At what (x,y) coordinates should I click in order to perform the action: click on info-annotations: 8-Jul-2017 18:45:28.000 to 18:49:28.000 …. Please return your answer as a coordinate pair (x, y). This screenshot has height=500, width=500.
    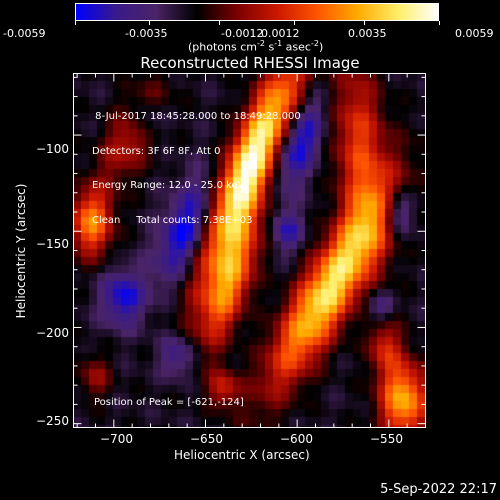
    Looking at the image, I should click on (196, 163).